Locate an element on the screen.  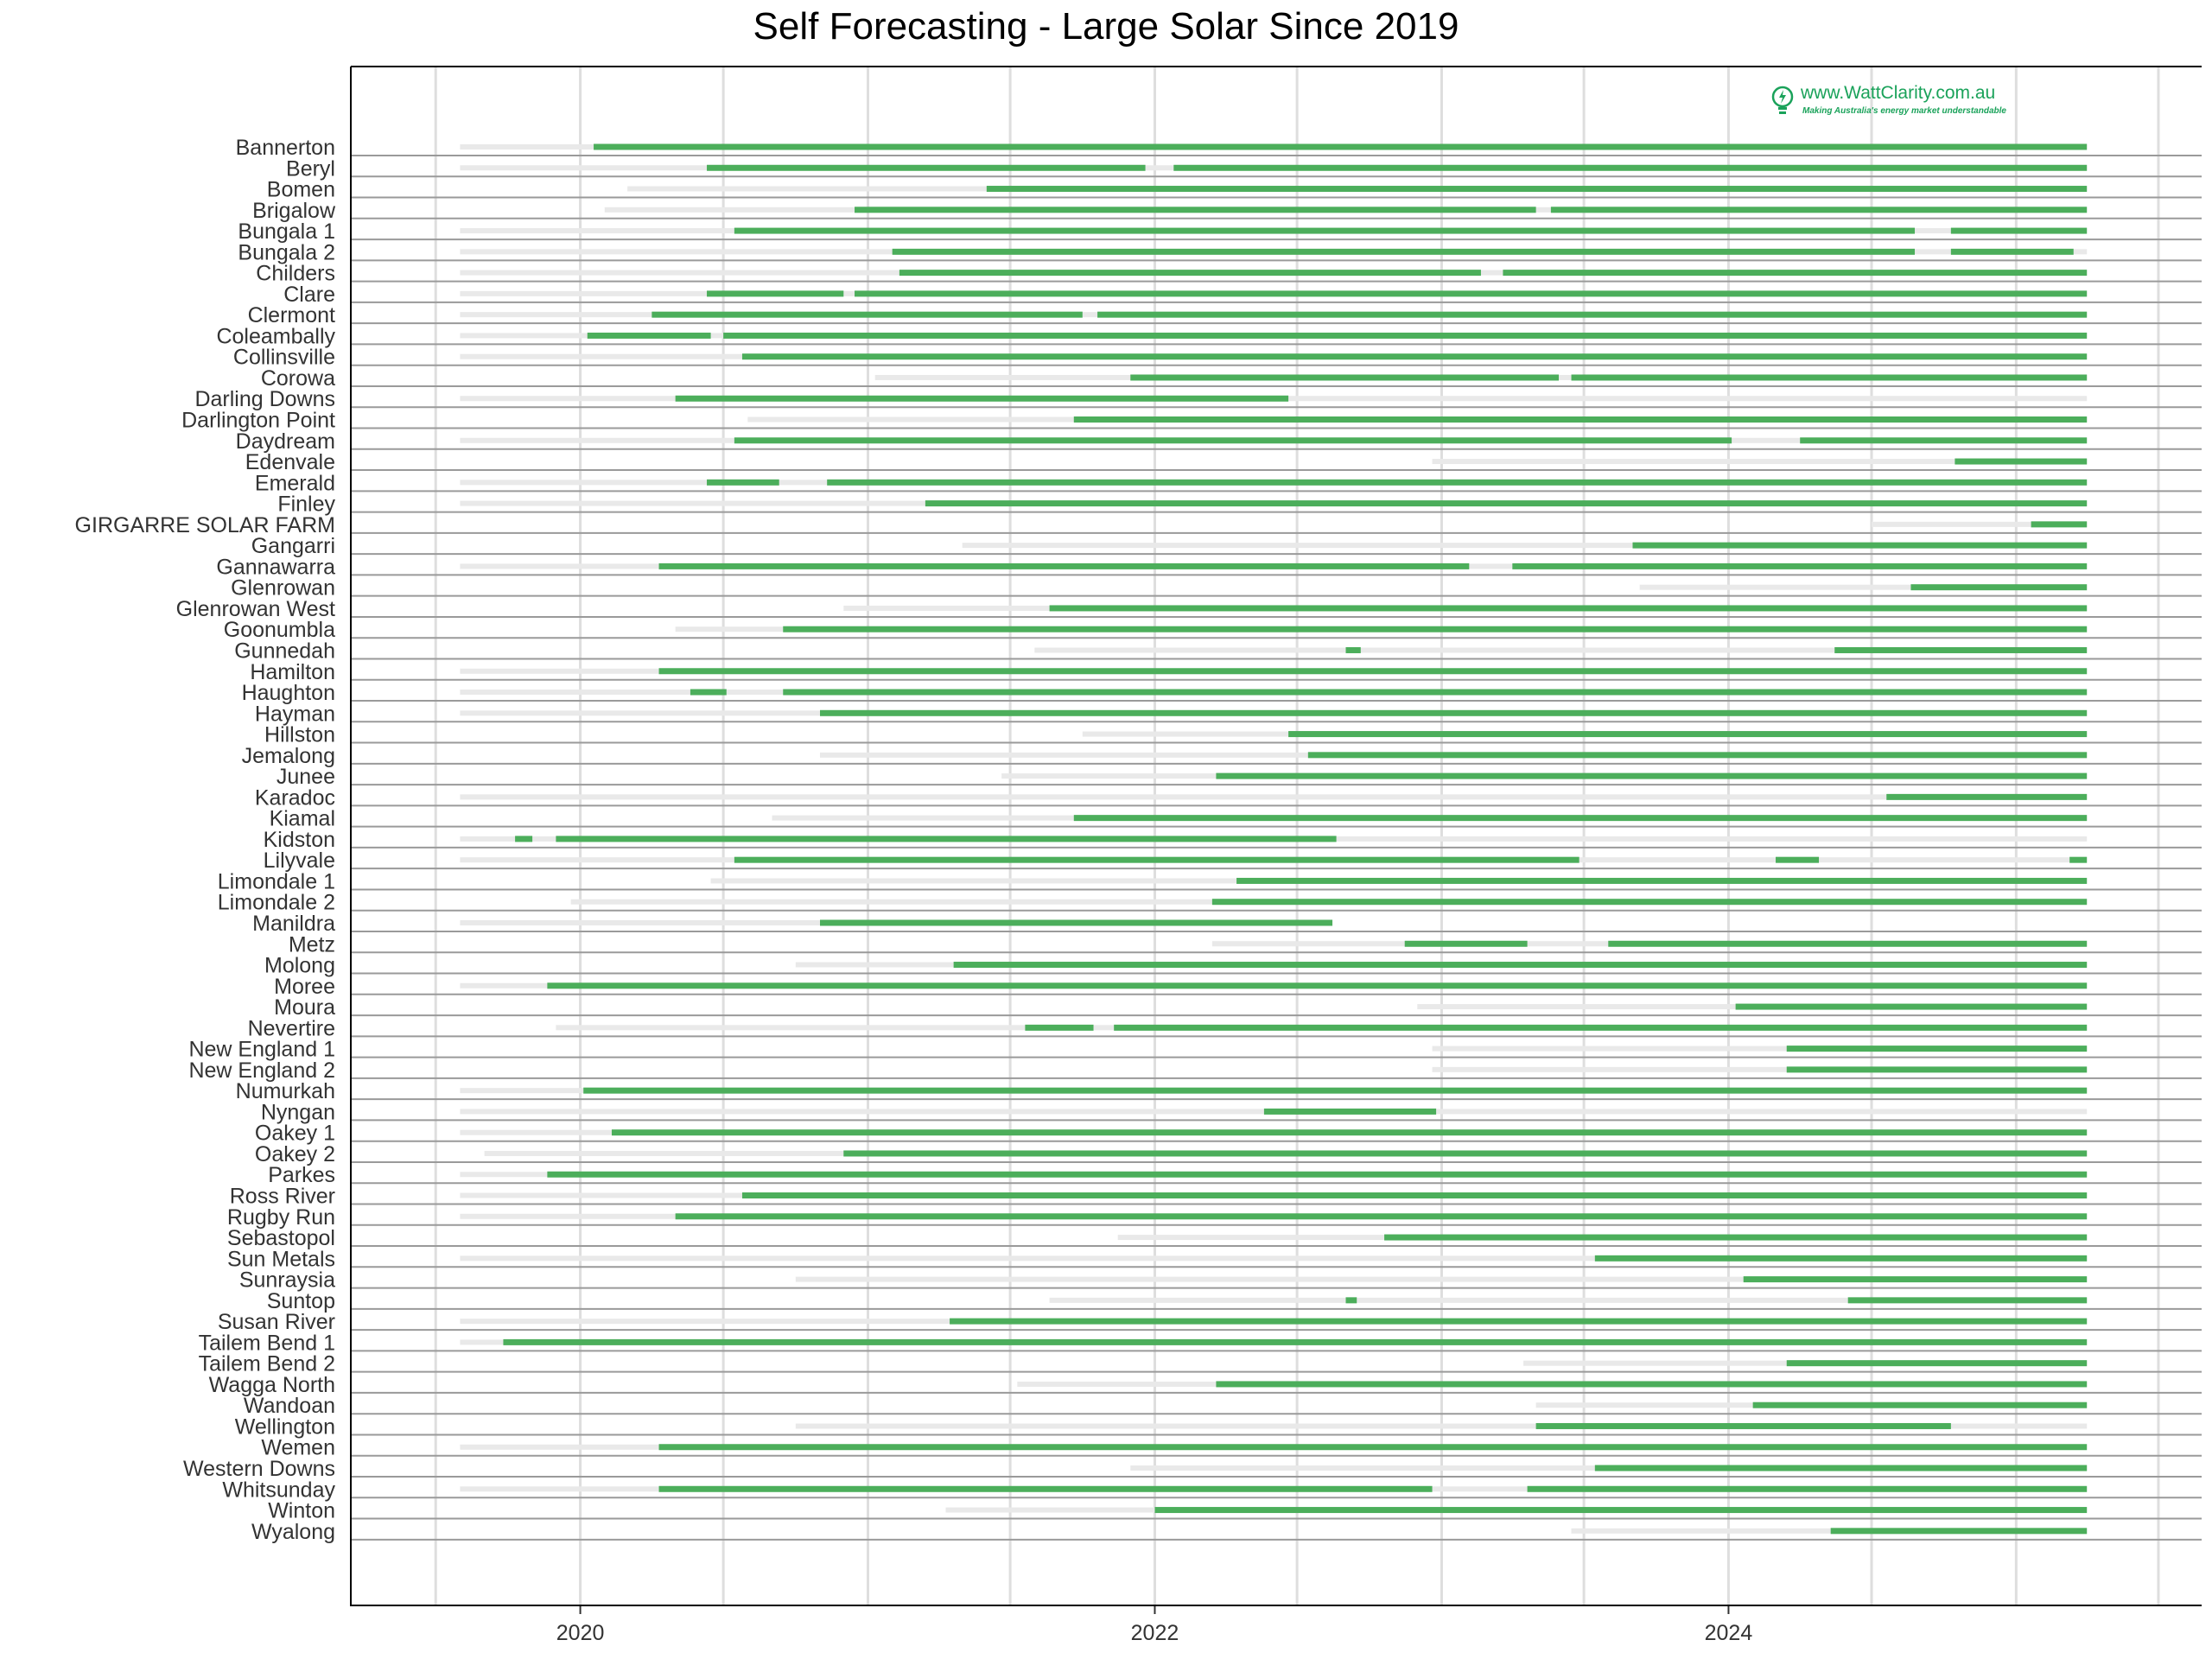
y-axis-label: Glenrowan is located at coordinates (283, 588).